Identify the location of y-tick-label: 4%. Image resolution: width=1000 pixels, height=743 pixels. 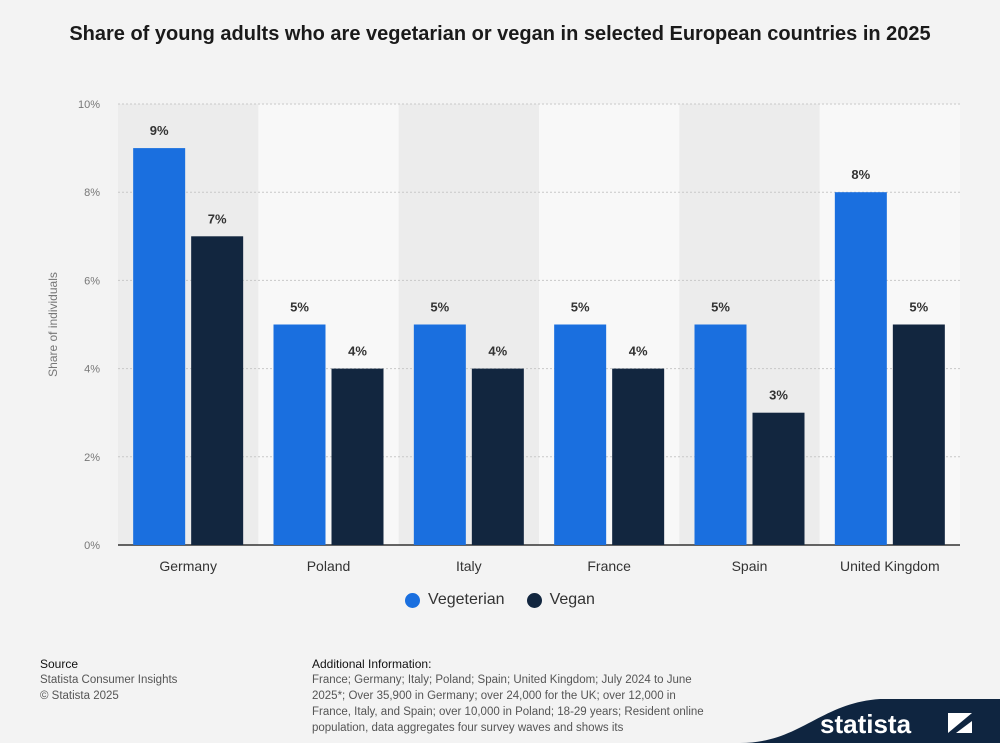
(92, 370).